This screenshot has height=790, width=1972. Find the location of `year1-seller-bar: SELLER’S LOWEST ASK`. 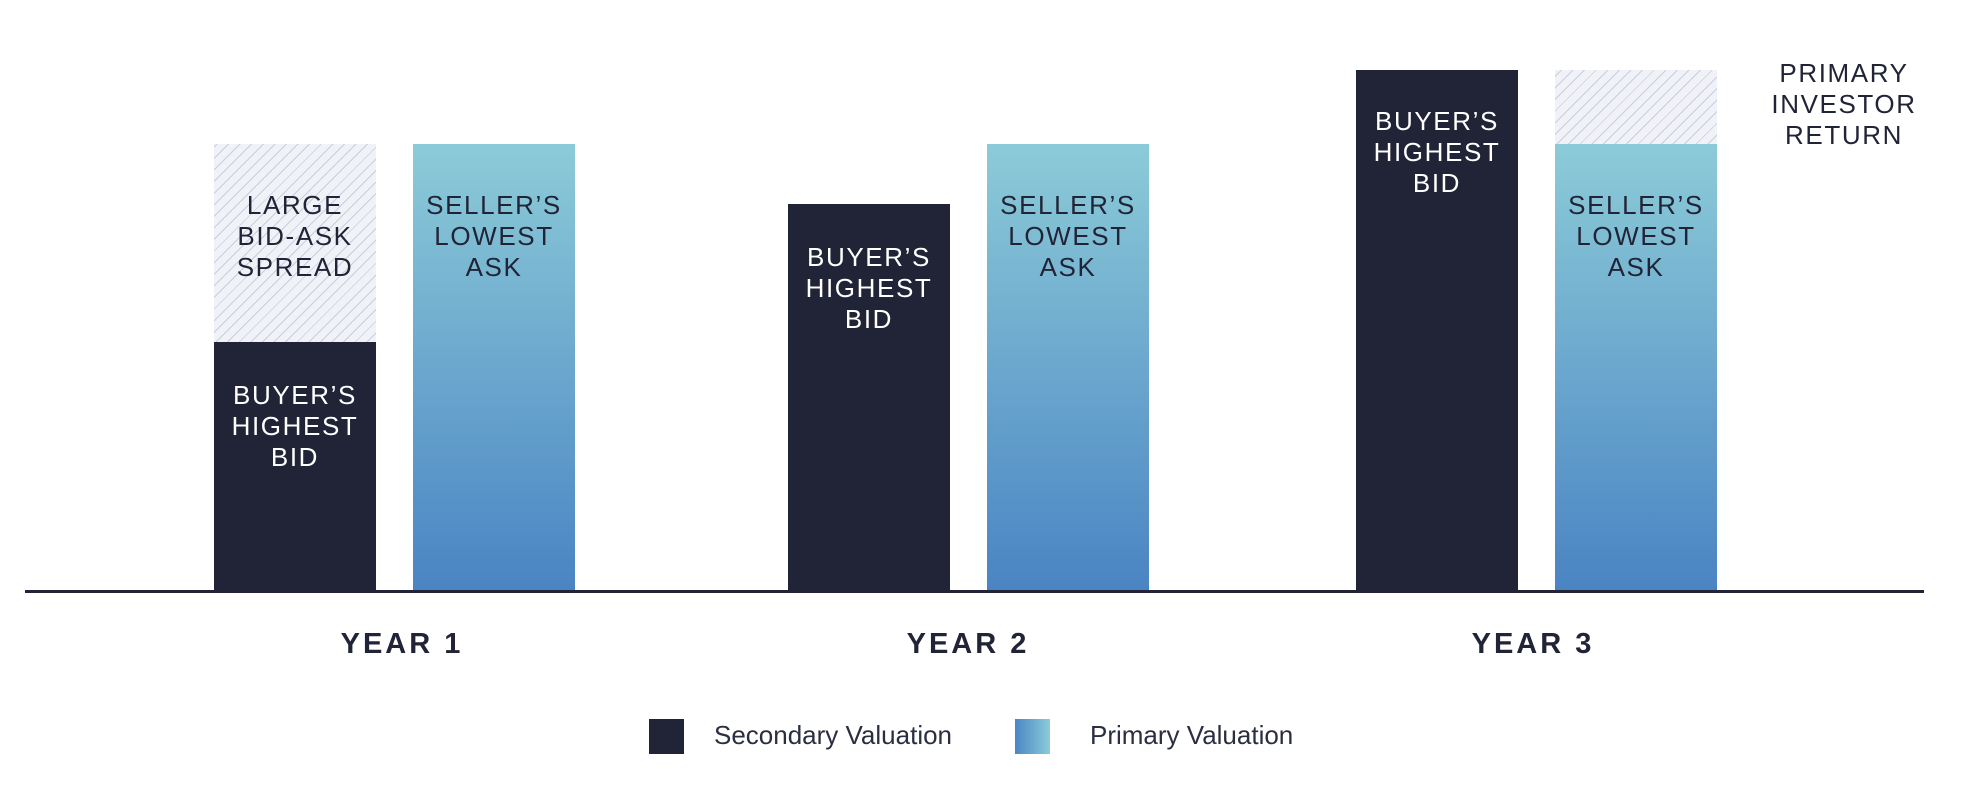

year1-seller-bar: SELLER’S LOWEST ASK is located at coordinates (494, 367).